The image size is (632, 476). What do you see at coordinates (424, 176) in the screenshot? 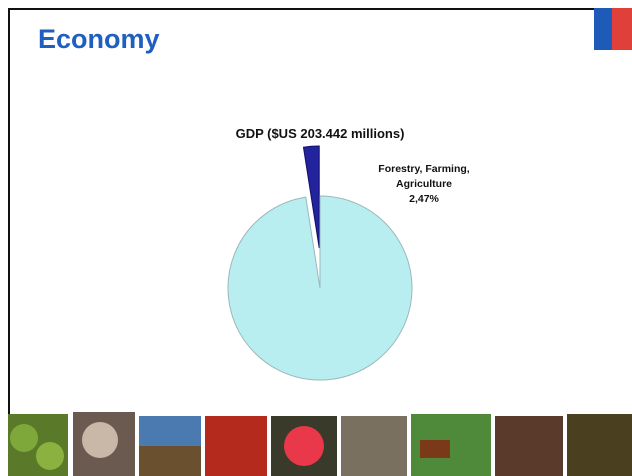
I see `slice-name: Forestry, Farming, Agriculture` at bounding box center [424, 176].